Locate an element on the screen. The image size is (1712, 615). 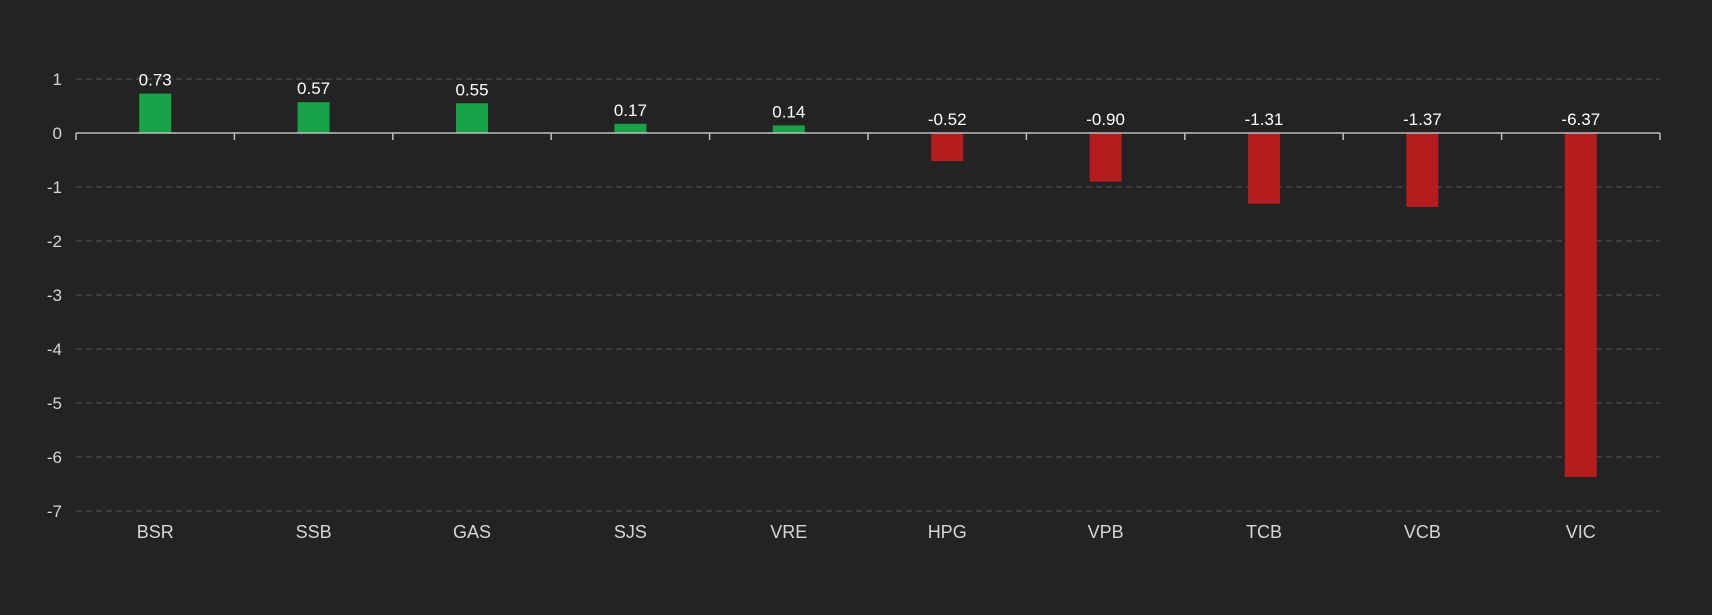
data-label: -1.31 is located at coordinates (1264, 119).